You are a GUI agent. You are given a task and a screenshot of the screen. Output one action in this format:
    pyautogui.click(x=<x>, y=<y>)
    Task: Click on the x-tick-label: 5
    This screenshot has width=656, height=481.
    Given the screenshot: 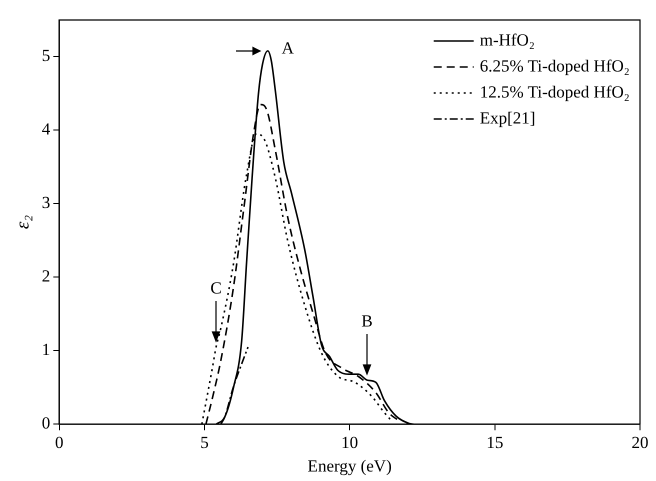 What is the action you would take?
    pyautogui.click(x=204, y=442)
    